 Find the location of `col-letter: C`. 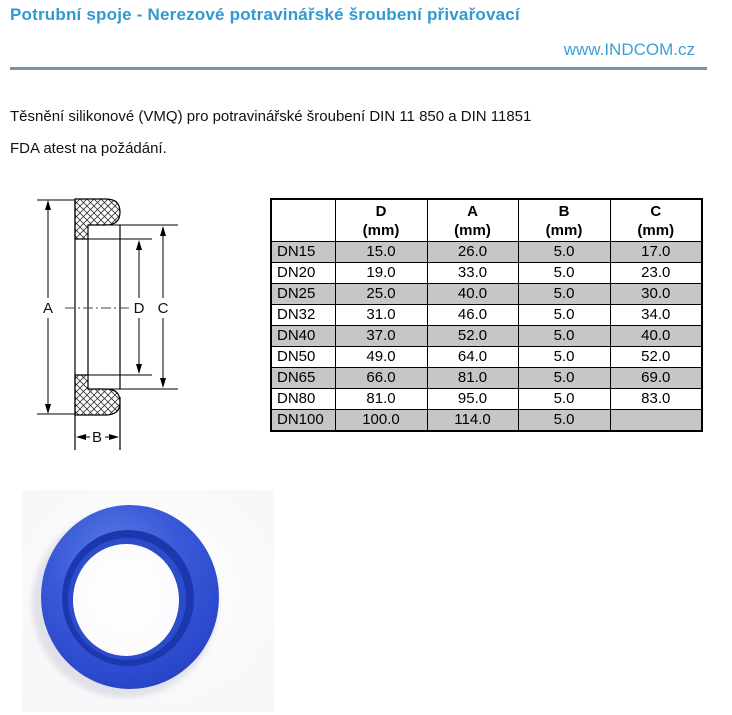

col-letter: C is located at coordinates (656, 211).